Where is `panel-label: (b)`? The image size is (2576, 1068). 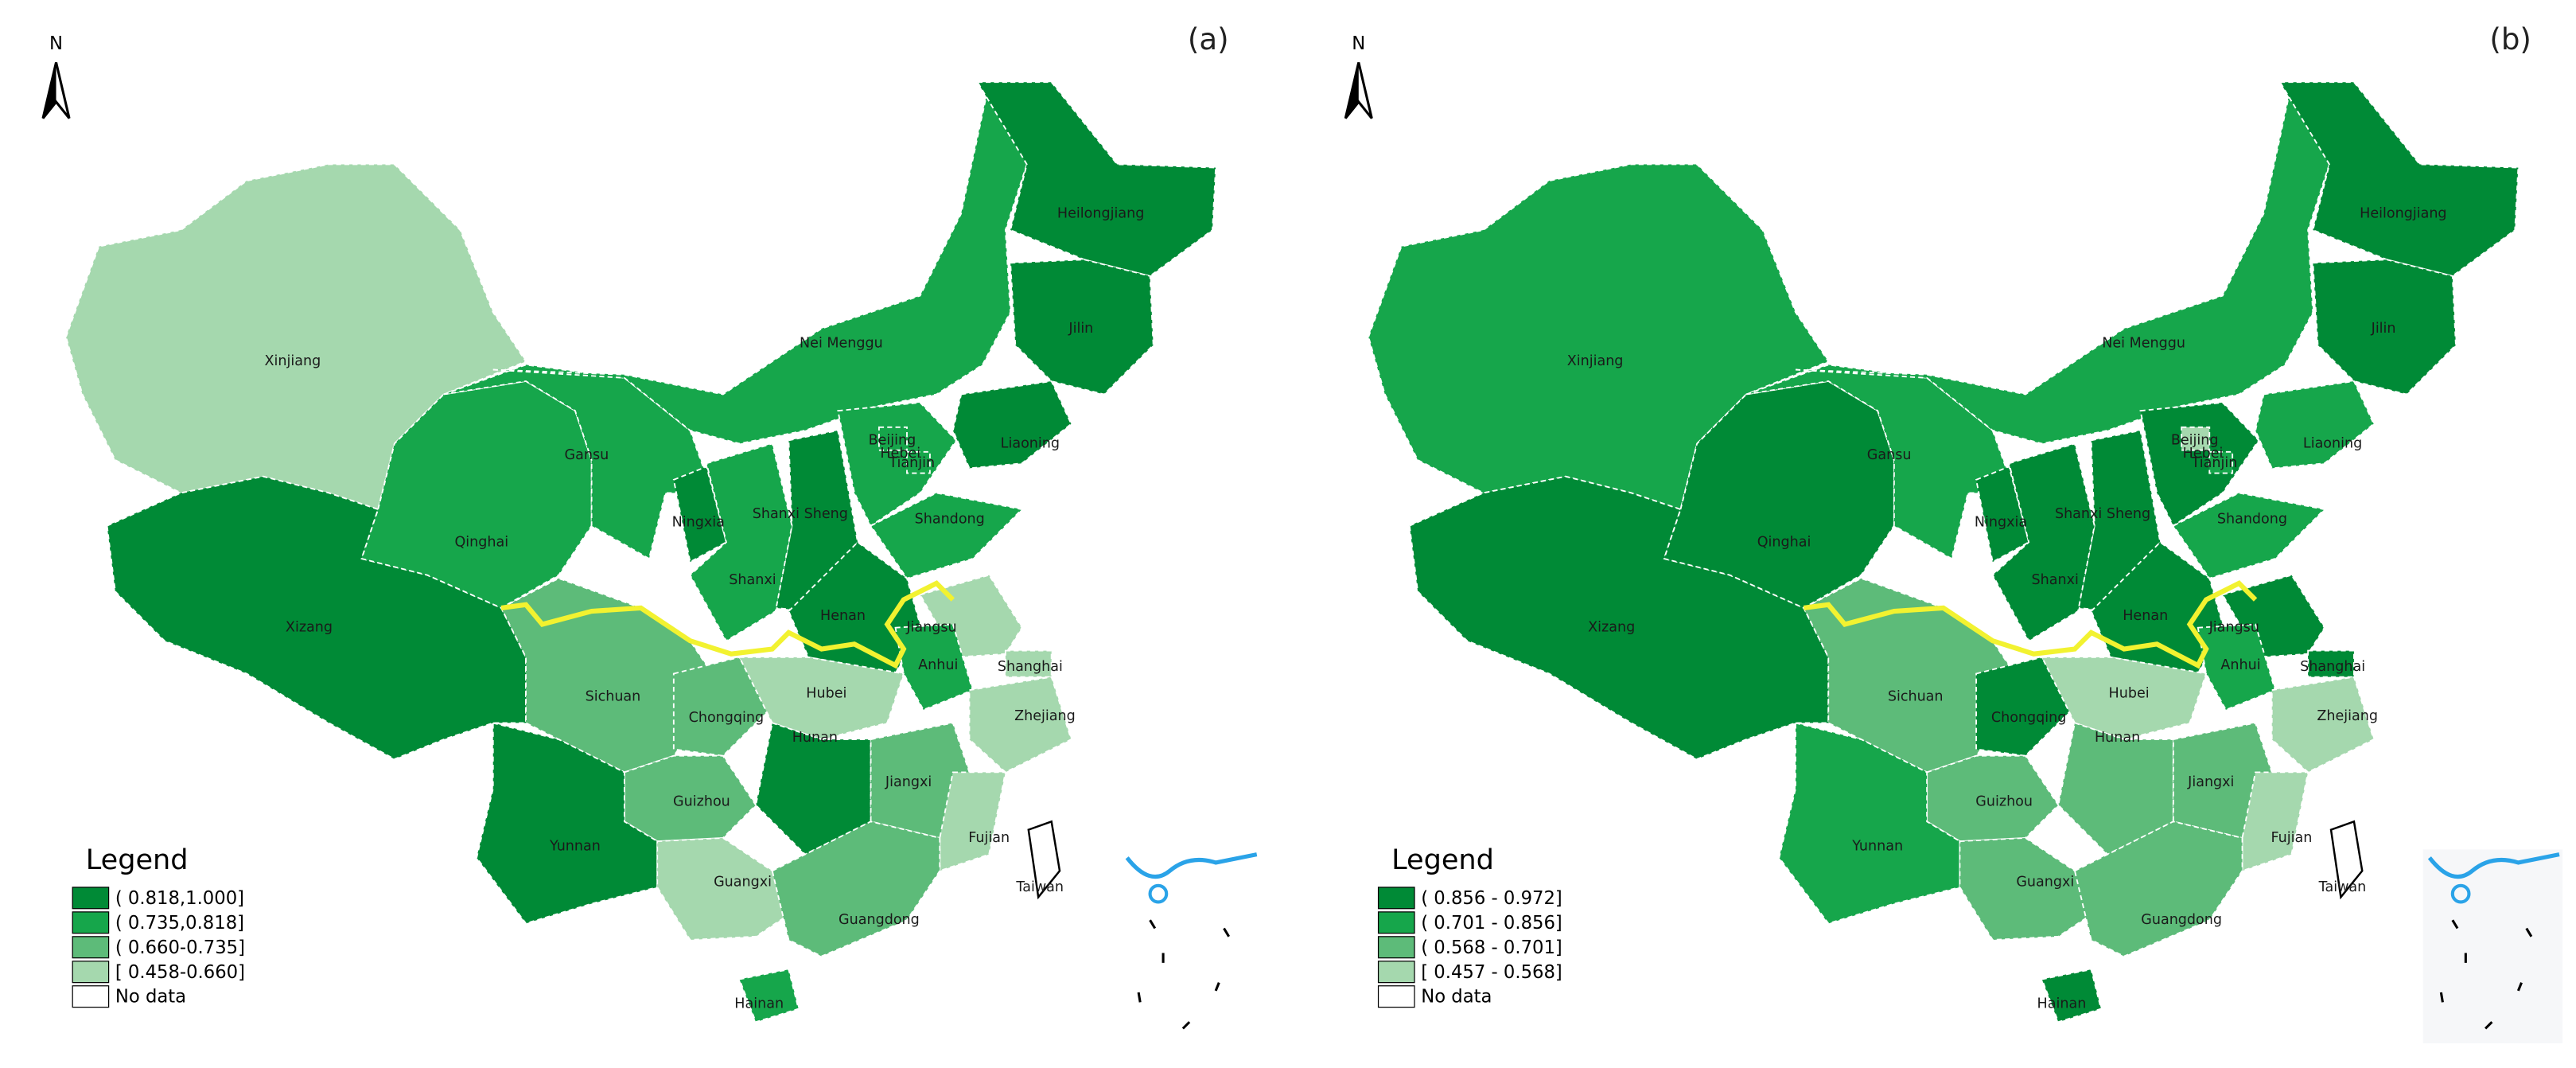 panel-label: (b) is located at coordinates (2510, 39).